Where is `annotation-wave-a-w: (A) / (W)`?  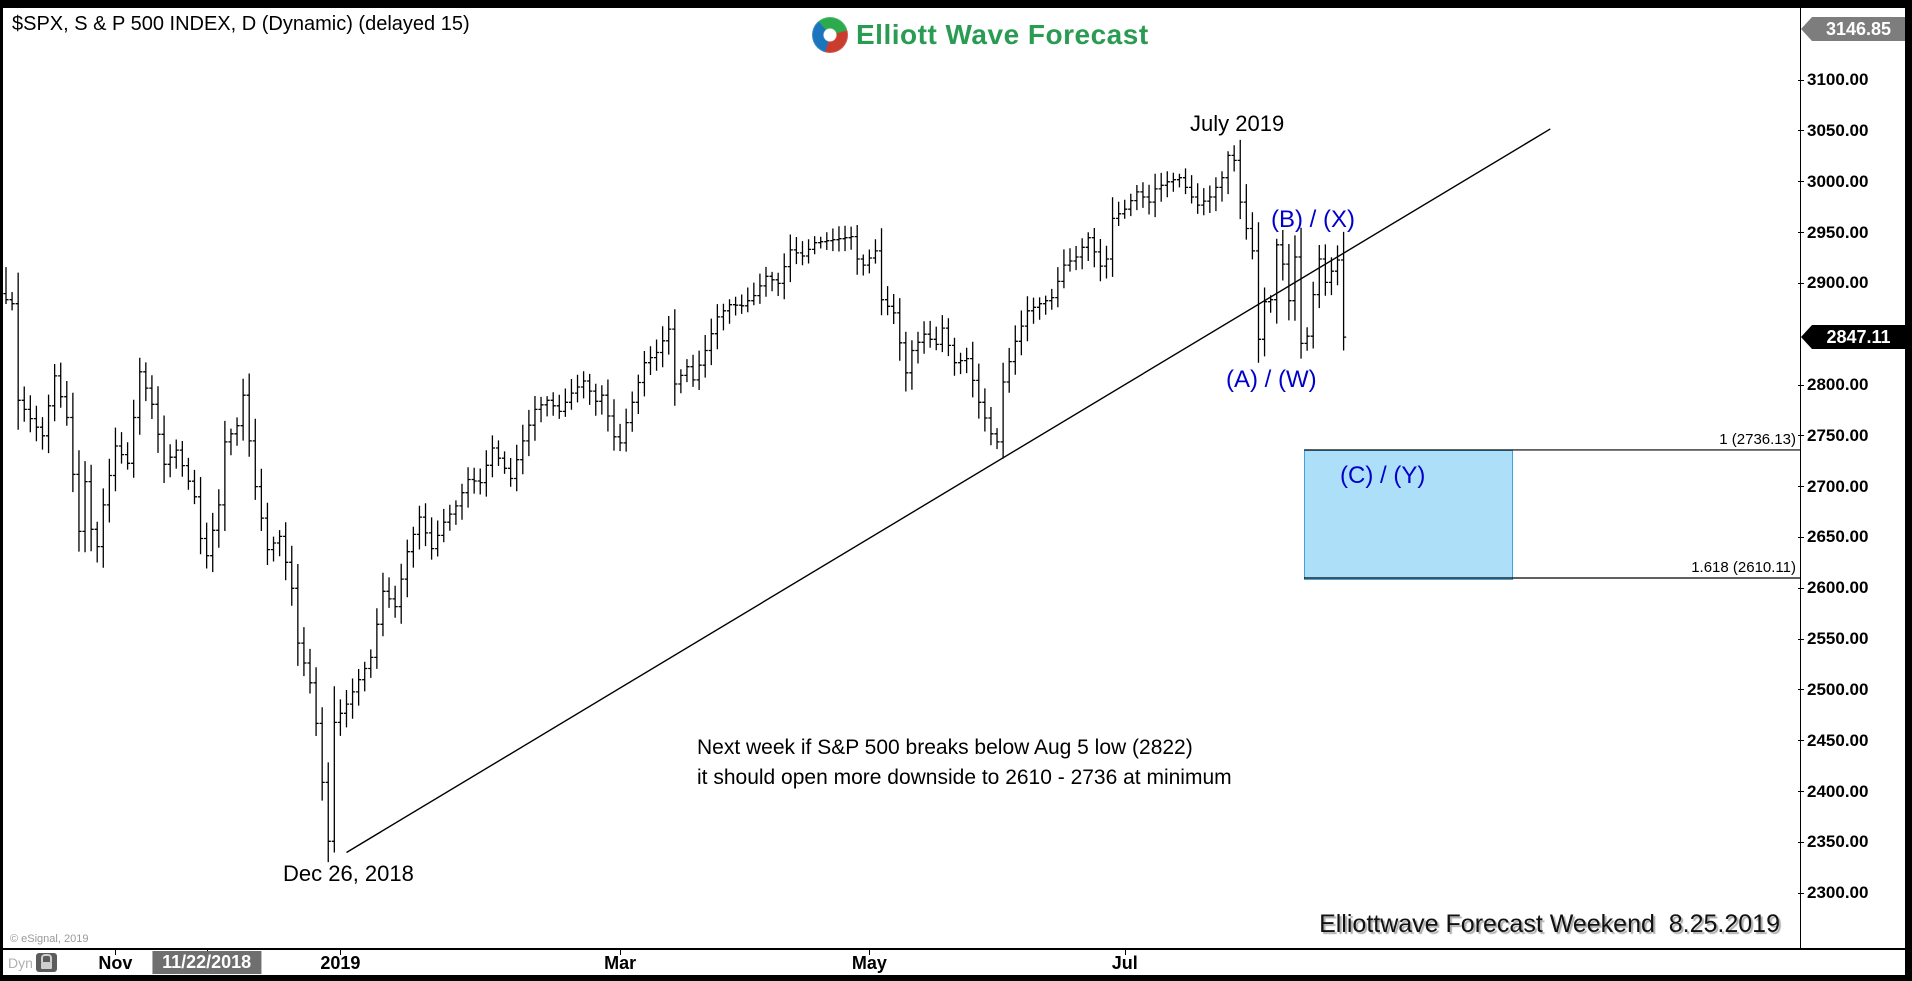
annotation-wave-a-w: (A) / (W) is located at coordinates (1271, 379).